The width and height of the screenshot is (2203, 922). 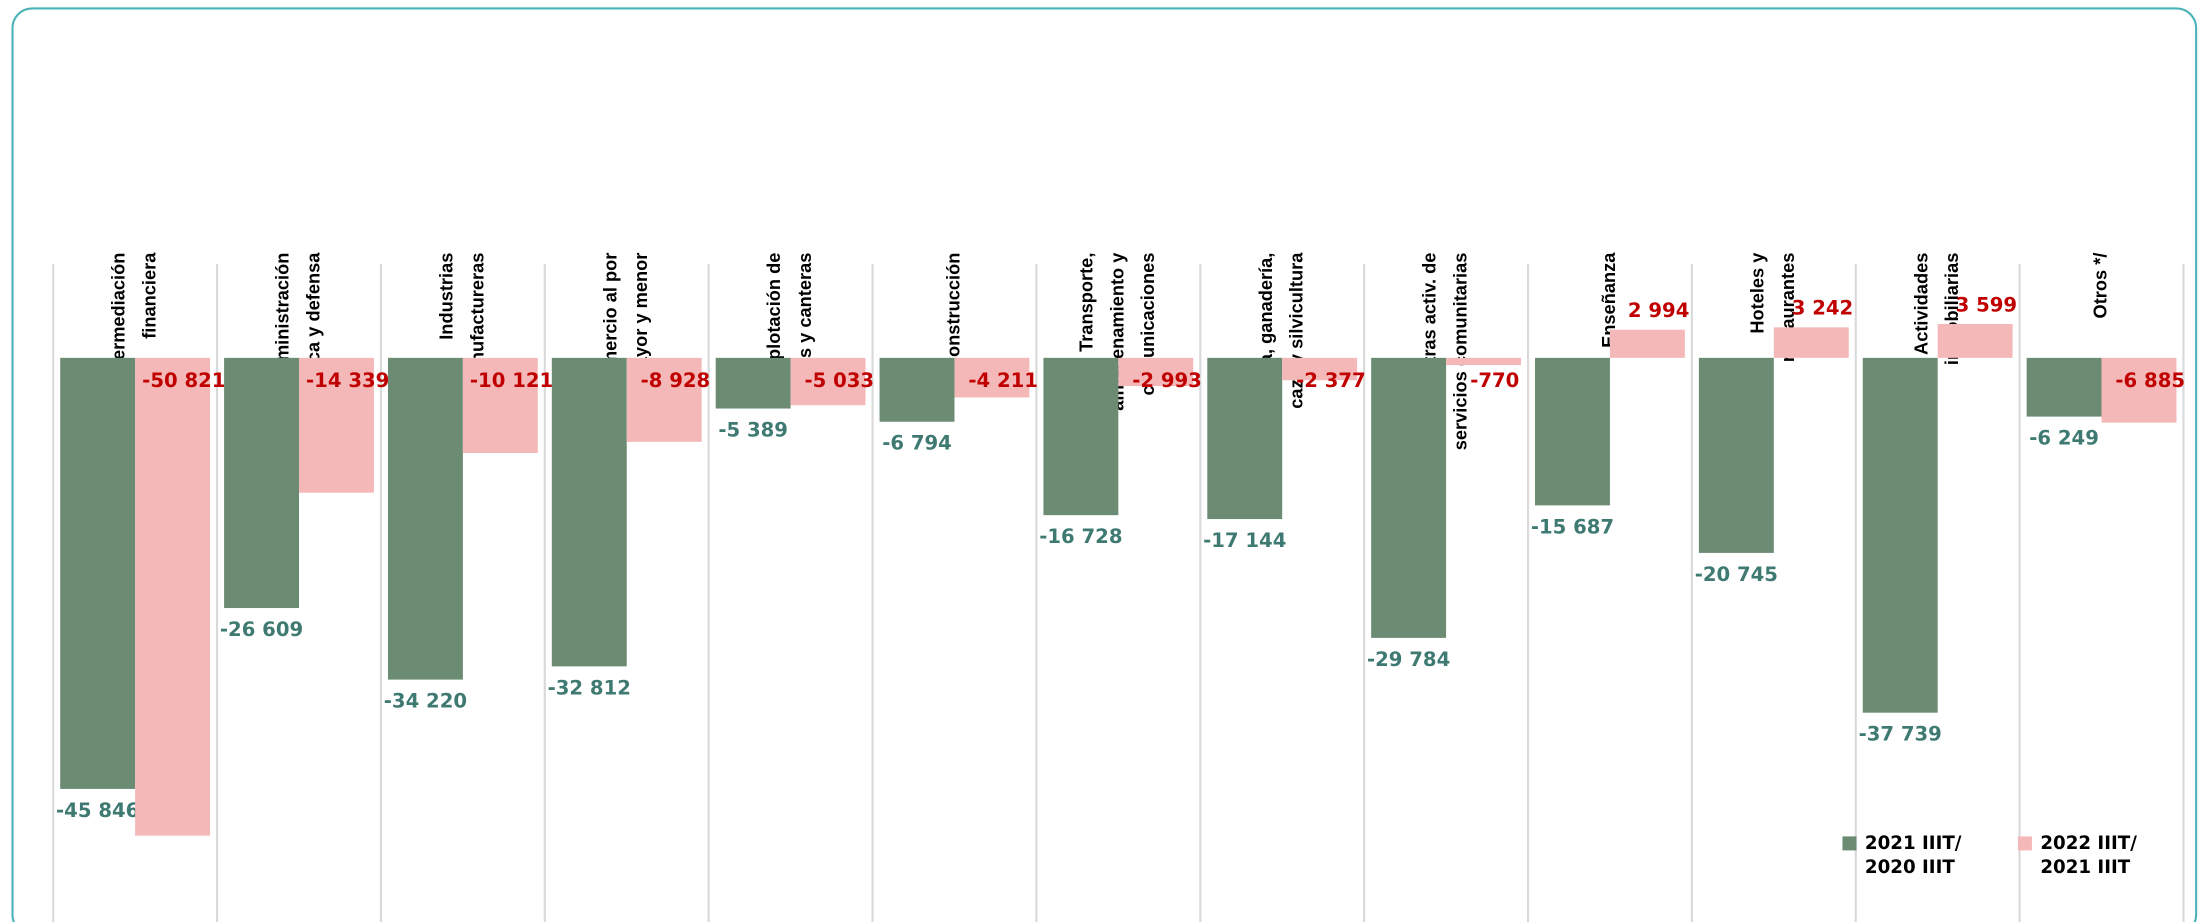 I want to click on value-label: -37 739, so click(x=1900, y=734).